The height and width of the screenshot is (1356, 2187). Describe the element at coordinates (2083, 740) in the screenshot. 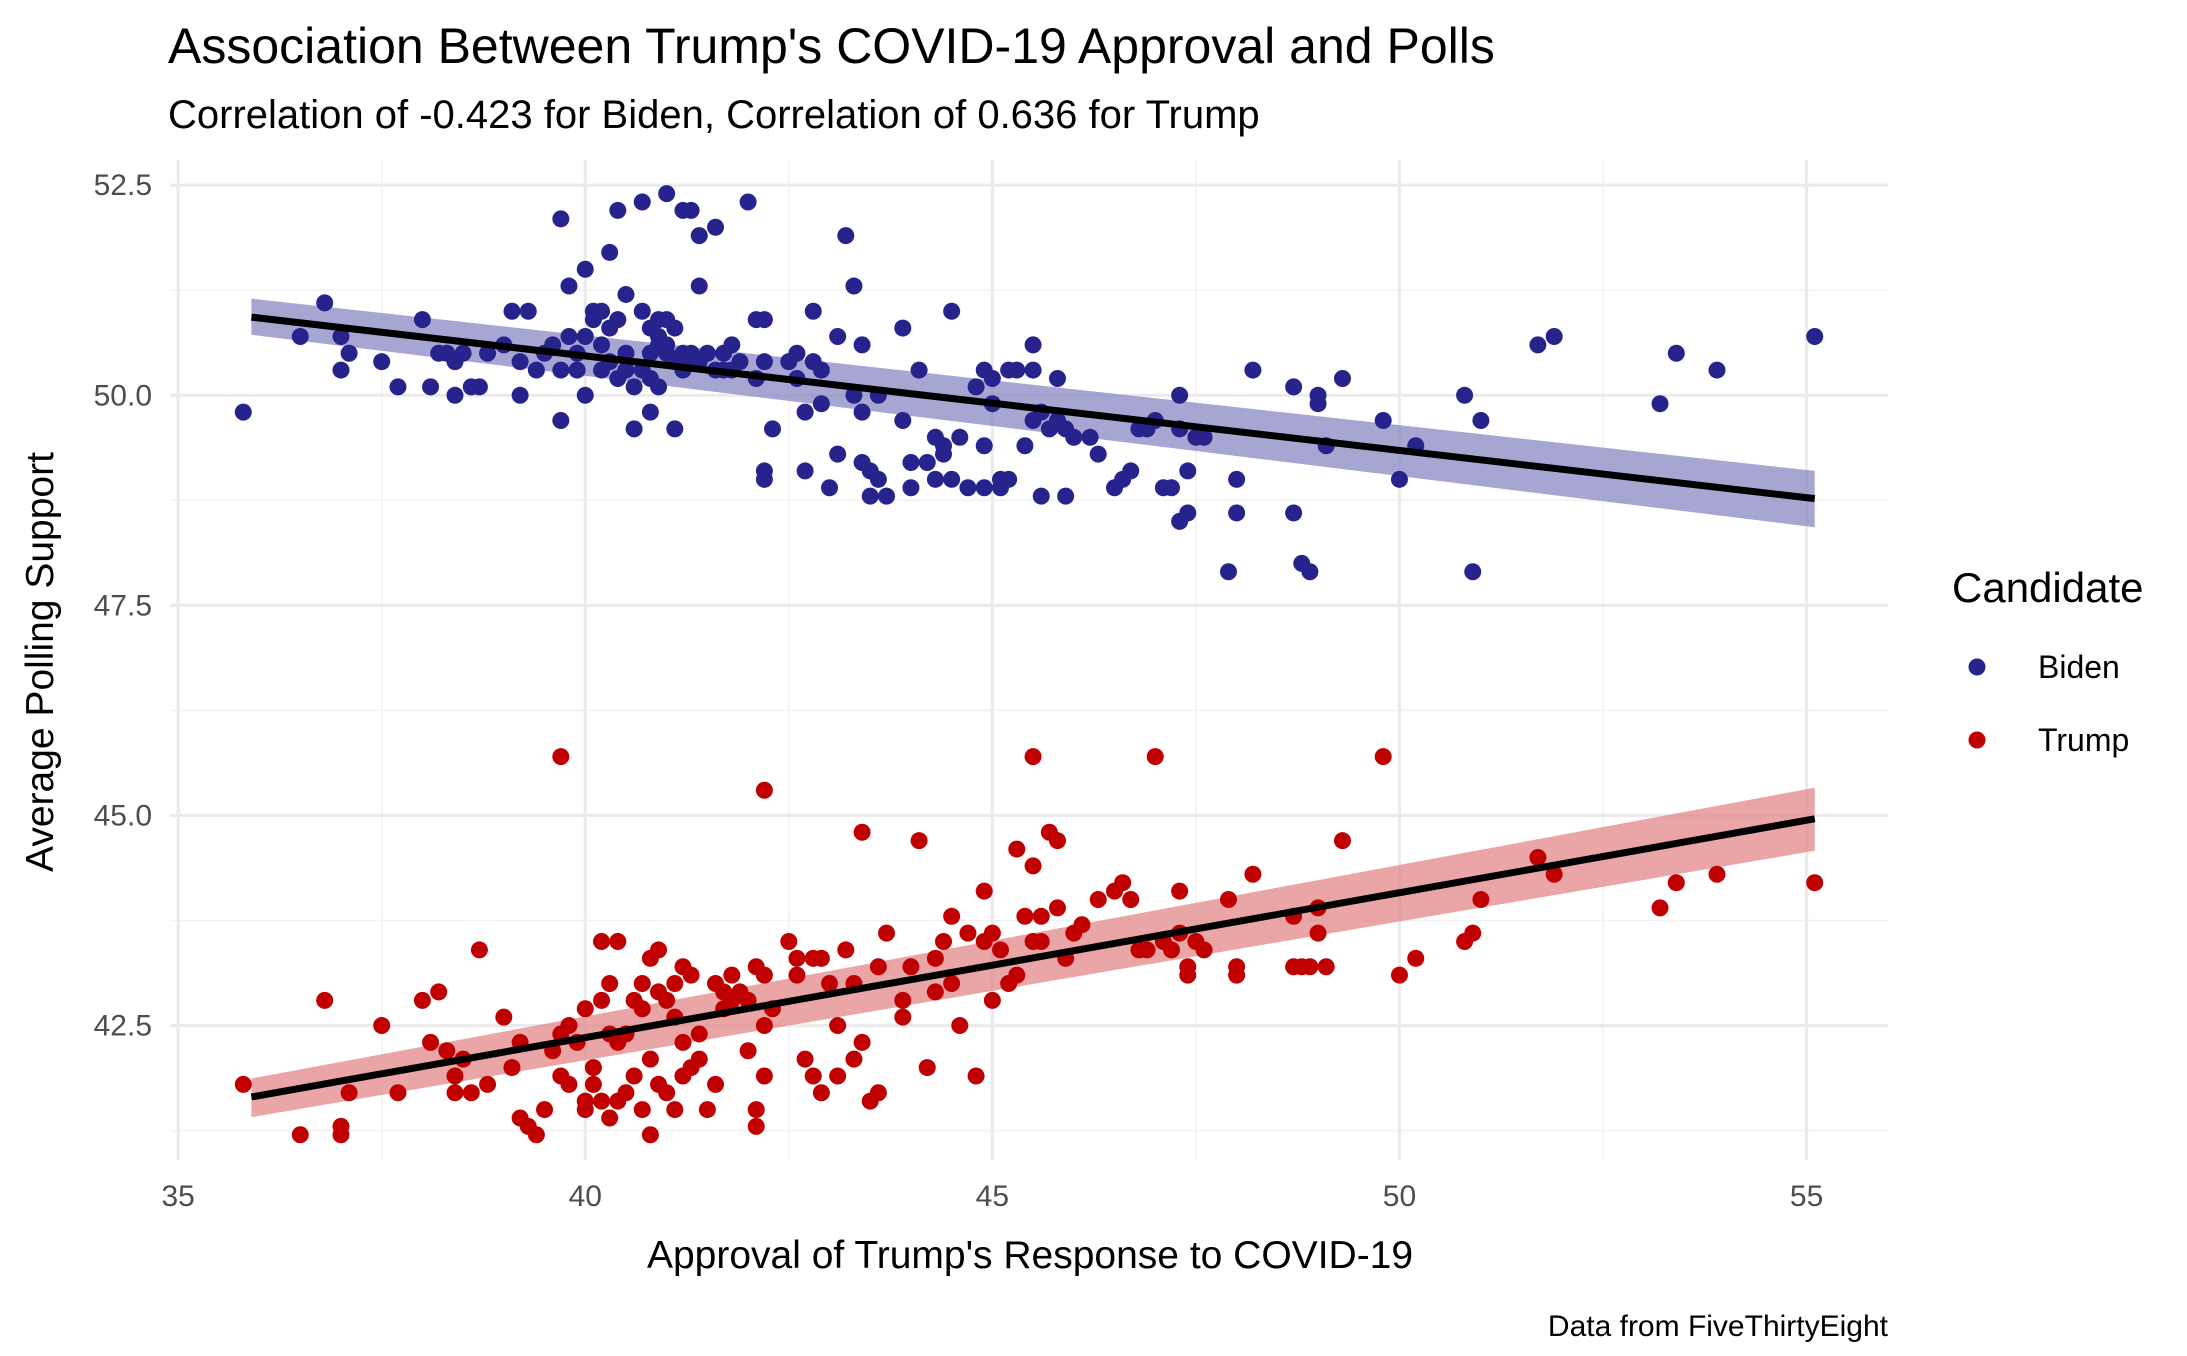

I see `legend-label-trump: Trump` at that location.